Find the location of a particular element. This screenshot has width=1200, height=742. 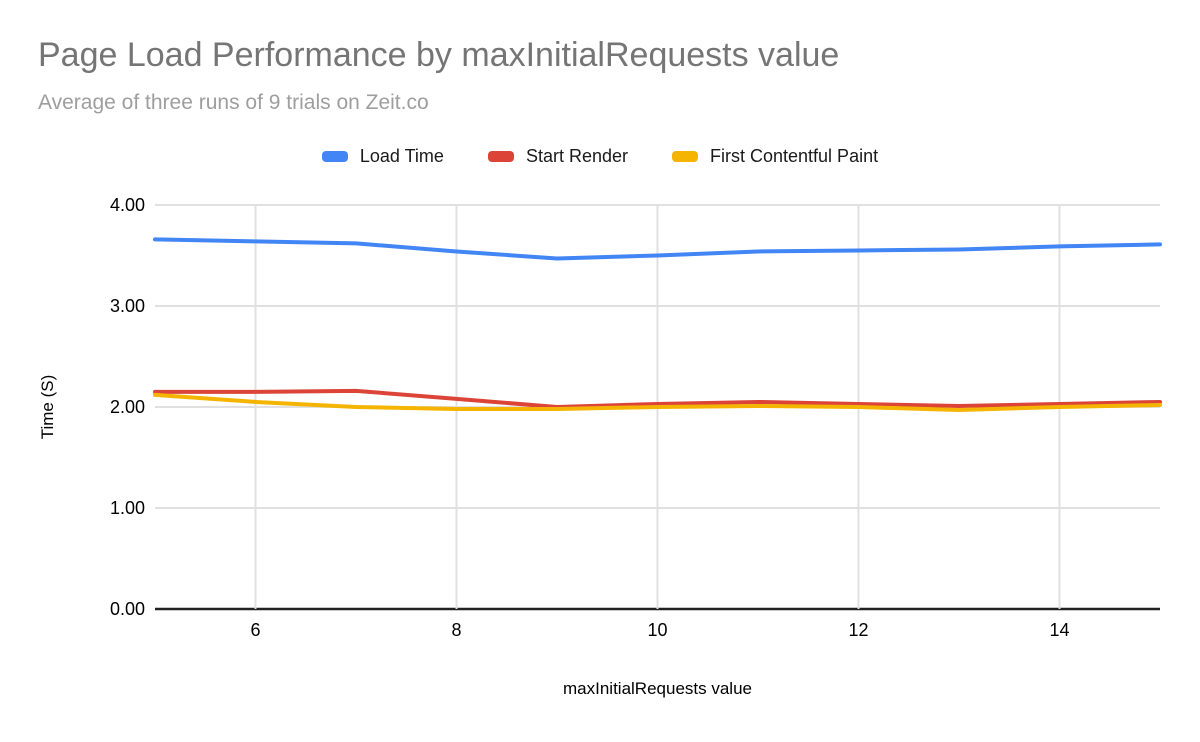

legend-swatch-first-contentful-paint is located at coordinates (685, 156).